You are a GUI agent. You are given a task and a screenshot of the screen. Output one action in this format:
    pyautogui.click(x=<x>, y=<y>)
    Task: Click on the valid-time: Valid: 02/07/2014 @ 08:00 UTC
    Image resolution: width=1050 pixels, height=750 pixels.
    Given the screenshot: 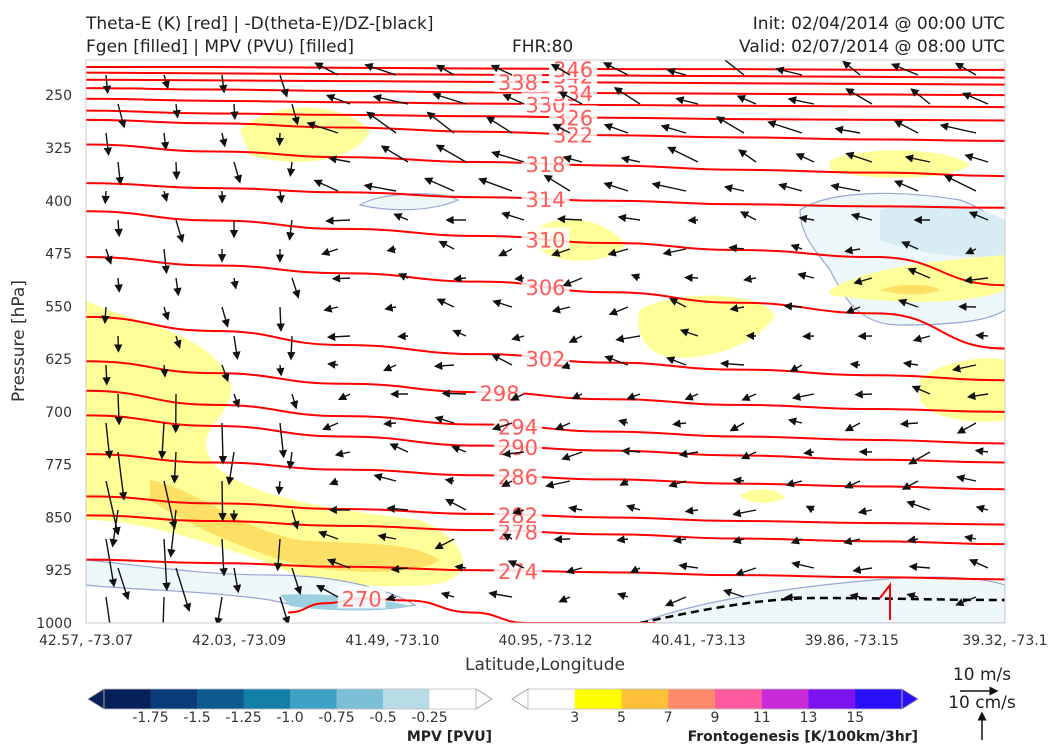 What is the action you would take?
    pyautogui.click(x=872, y=47)
    